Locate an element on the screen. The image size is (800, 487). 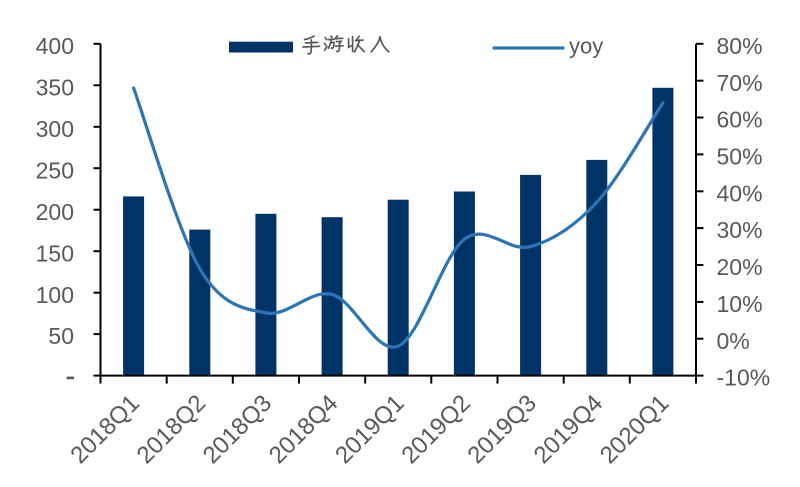
svg-text: 200 is located at coordinates (55, 212).